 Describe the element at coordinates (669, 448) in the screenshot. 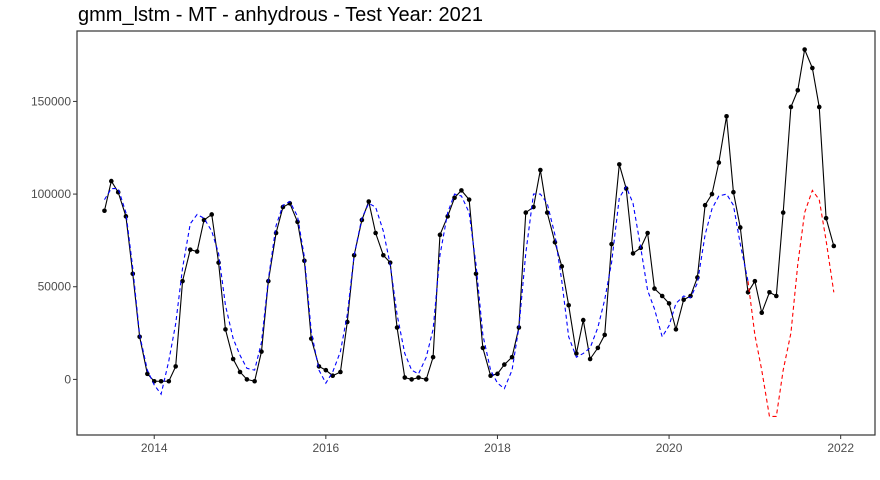

I see `x-tick-label: 2020` at that location.